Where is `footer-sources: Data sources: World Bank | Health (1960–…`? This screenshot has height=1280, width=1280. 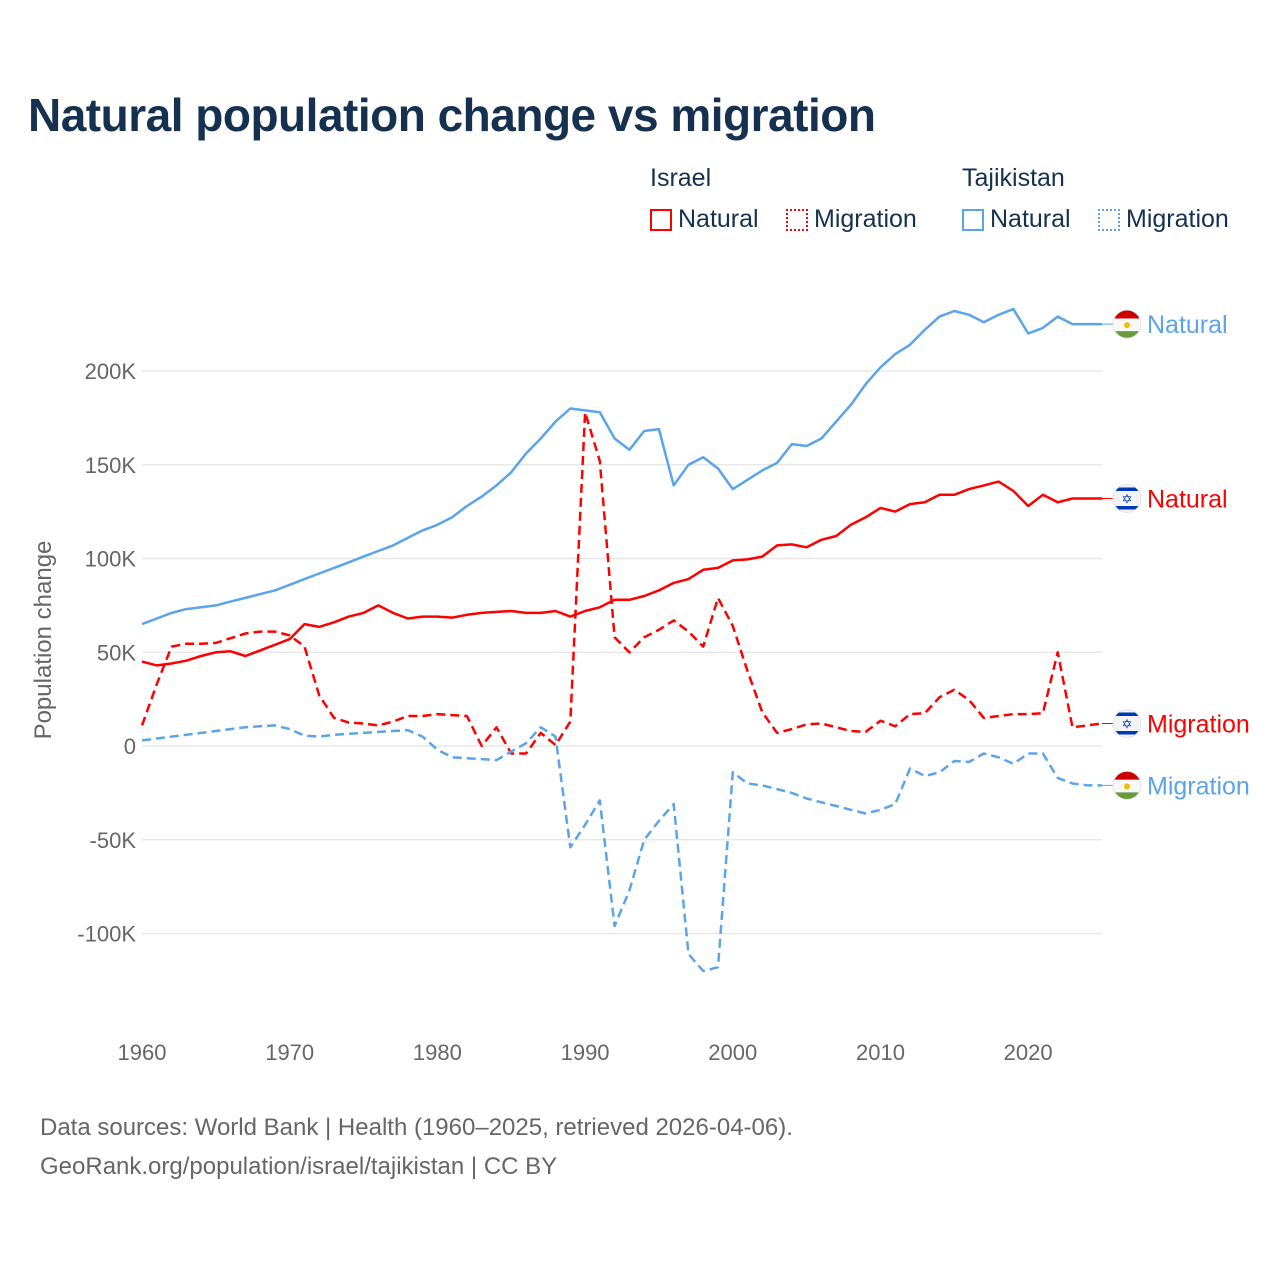
footer-sources: Data sources: World Bank | Health (1960–… is located at coordinates (416, 1127).